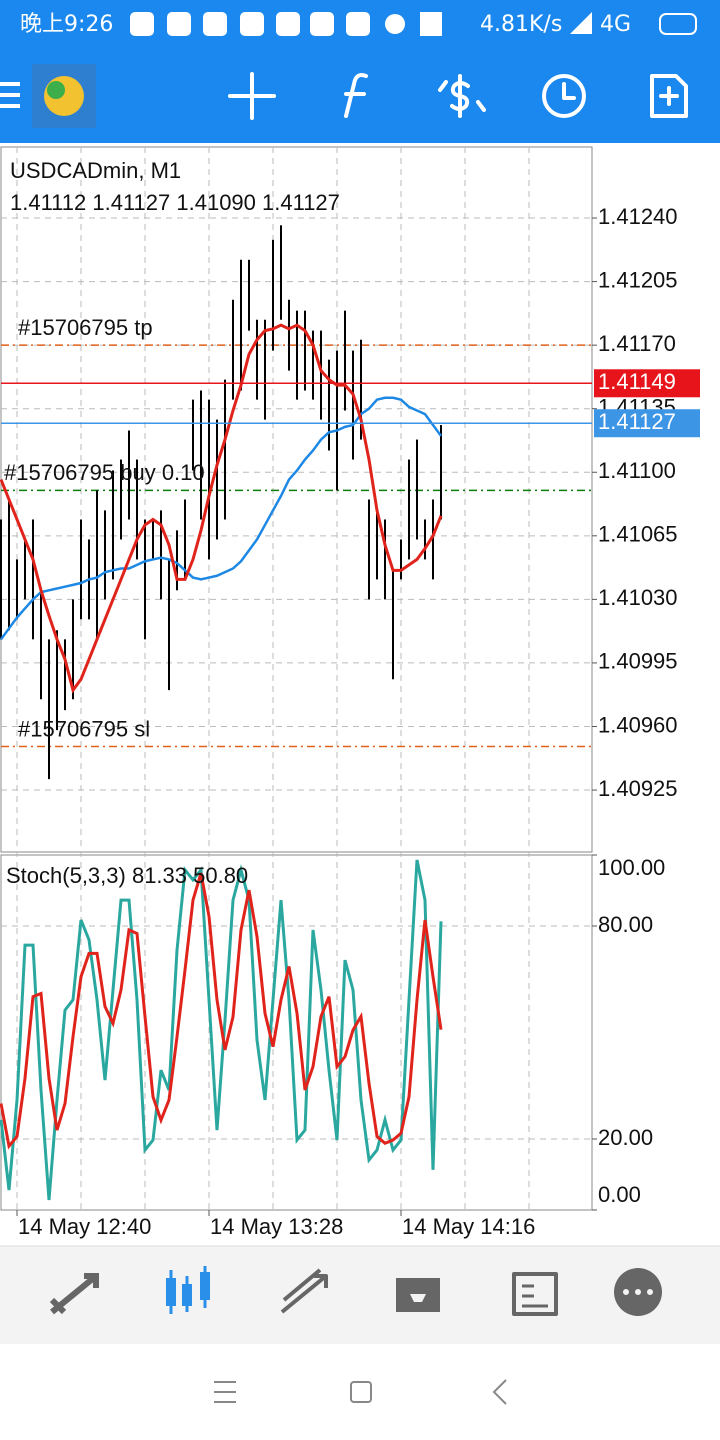 The height and width of the screenshot is (1440, 720). What do you see at coordinates (638, 534) in the screenshot?
I see `y-tick-label: 1.41065` at bounding box center [638, 534].